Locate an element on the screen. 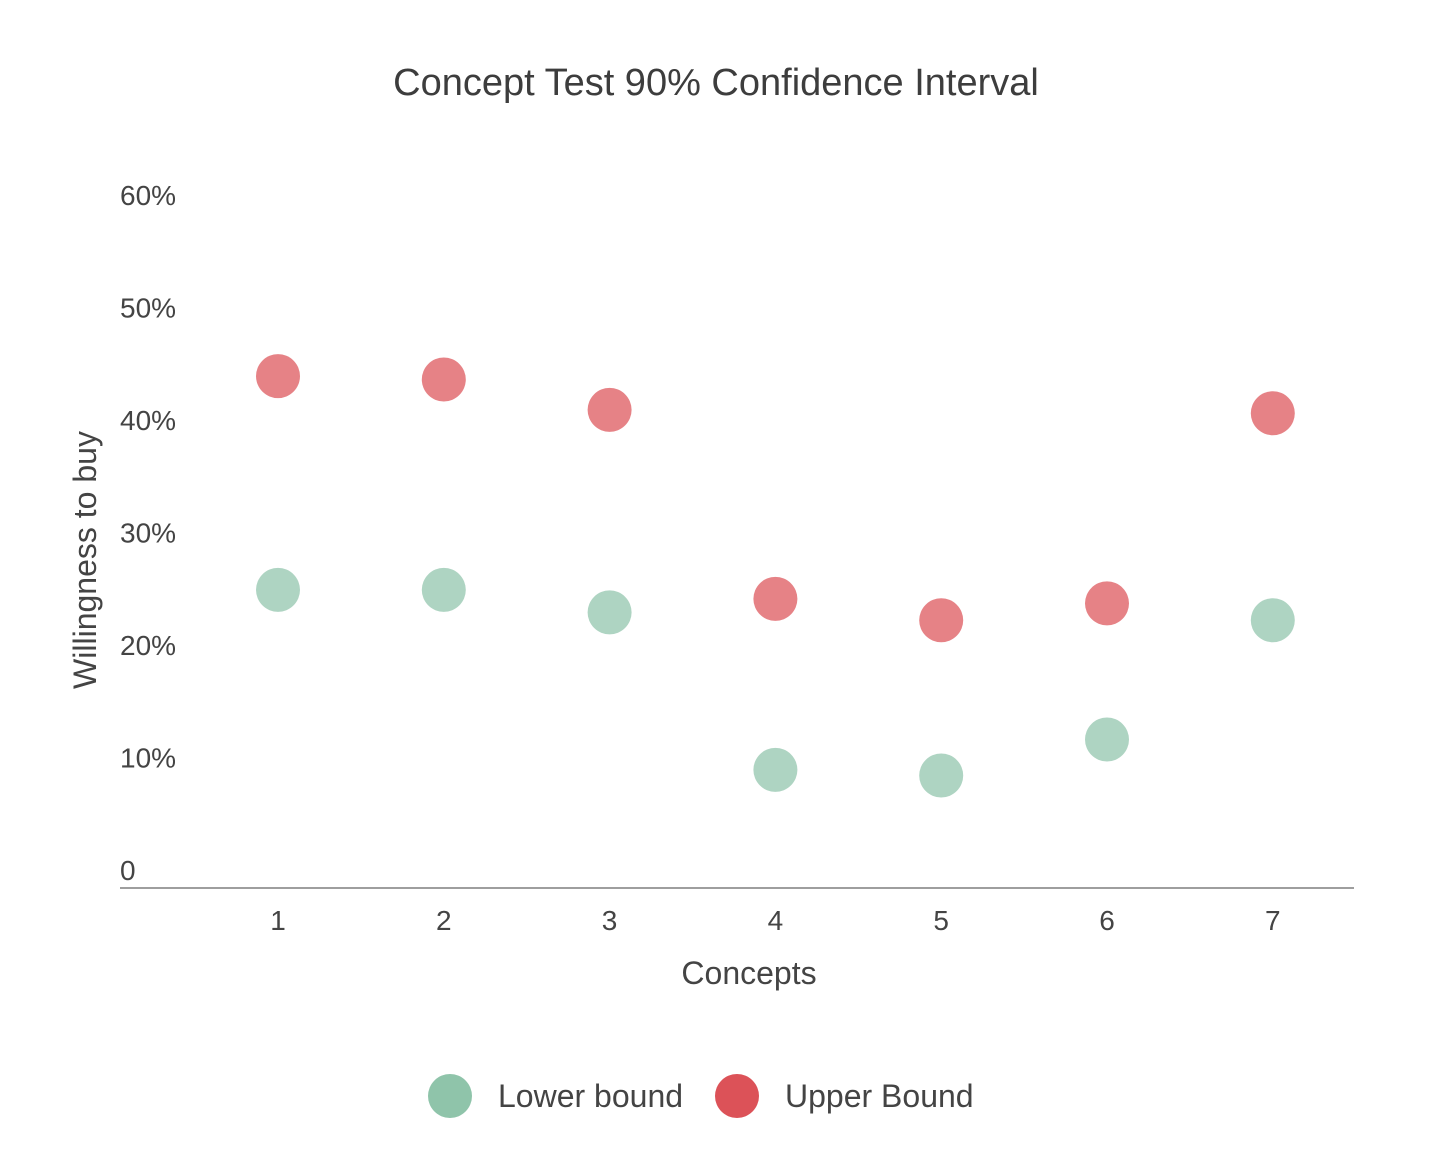 The image size is (1432, 1172). legend-label: Upper Bound is located at coordinates (879, 1096).